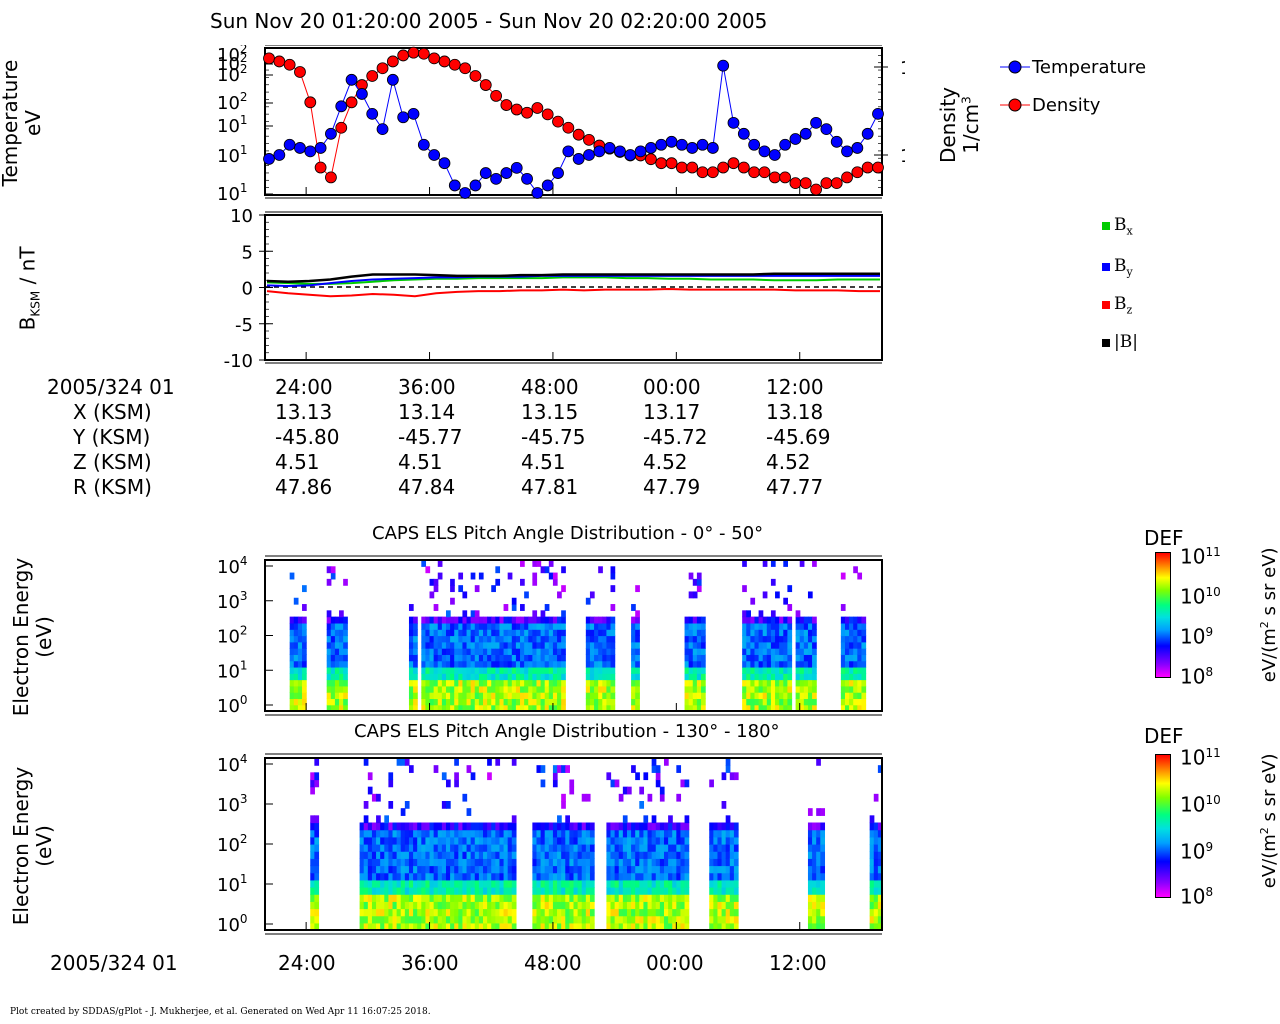  What do you see at coordinates (427, 487) in the screenshot?
I see `ephemeris-cell-r: 47.84` at bounding box center [427, 487].